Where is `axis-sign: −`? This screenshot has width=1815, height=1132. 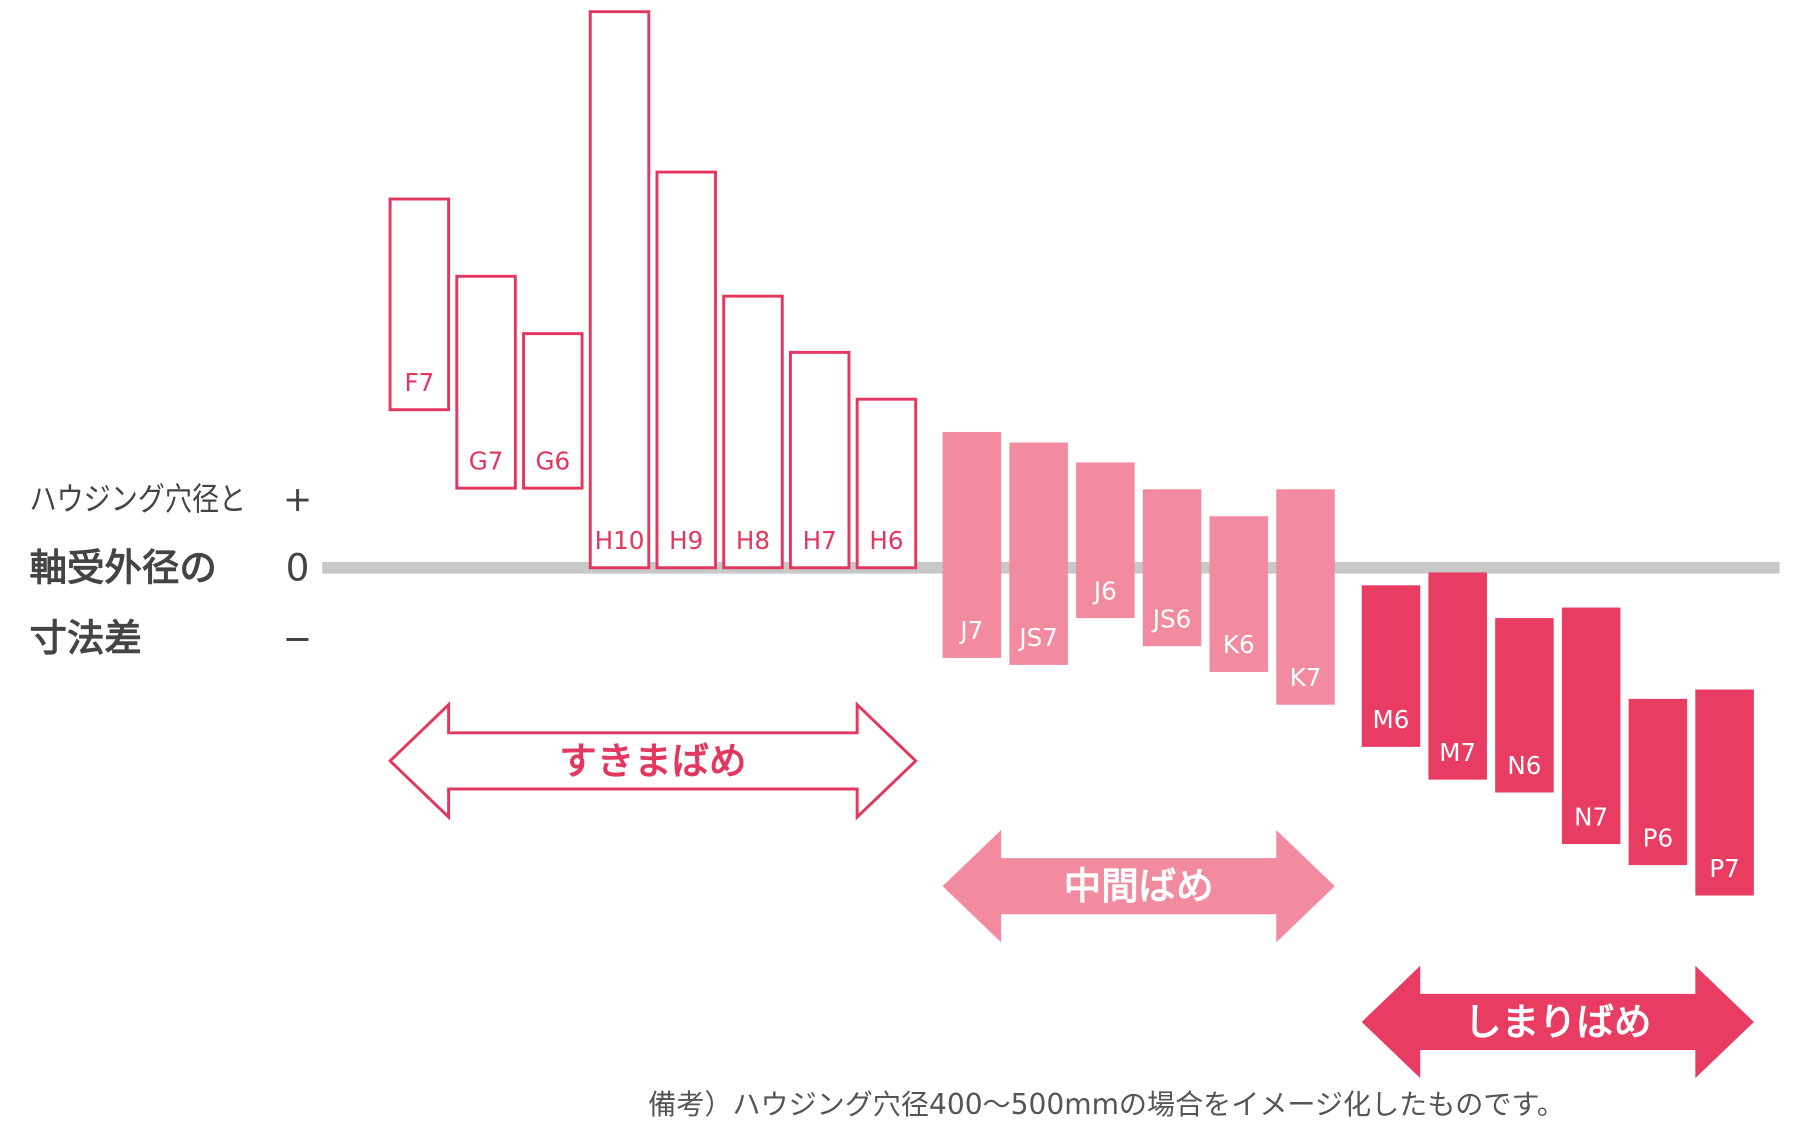 axis-sign: − is located at coordinates (297, 638).